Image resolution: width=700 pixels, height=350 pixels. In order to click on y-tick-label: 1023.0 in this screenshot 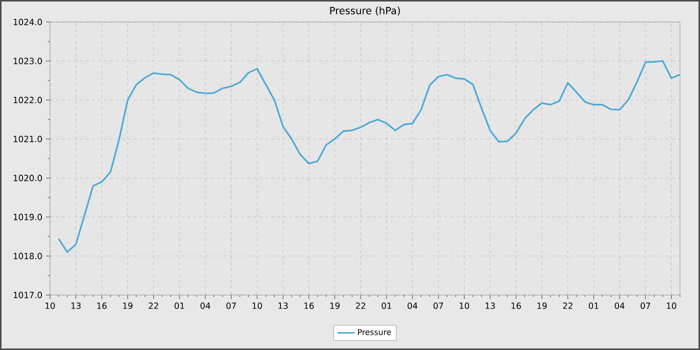, I will do `click(28, 61)`.